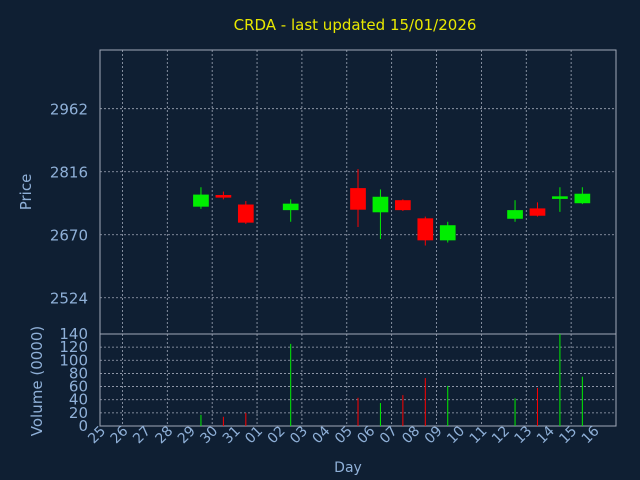 The image size is (640, 480). Describe the element at coordinates (69, 236) in the screenshot. I see `price-tick-label: 2670` at that location.